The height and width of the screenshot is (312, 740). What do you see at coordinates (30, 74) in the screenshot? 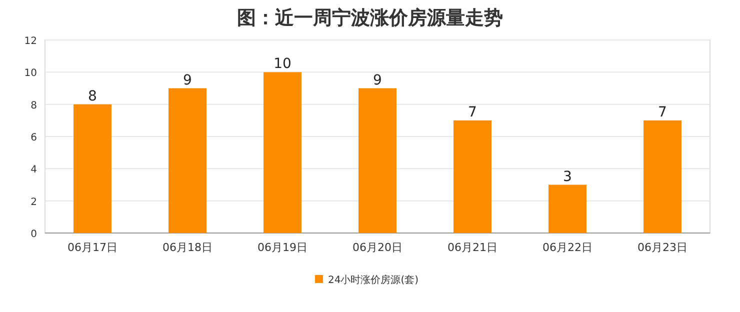
I see `y-tick-label: 10` at bounding box center [30, 74].